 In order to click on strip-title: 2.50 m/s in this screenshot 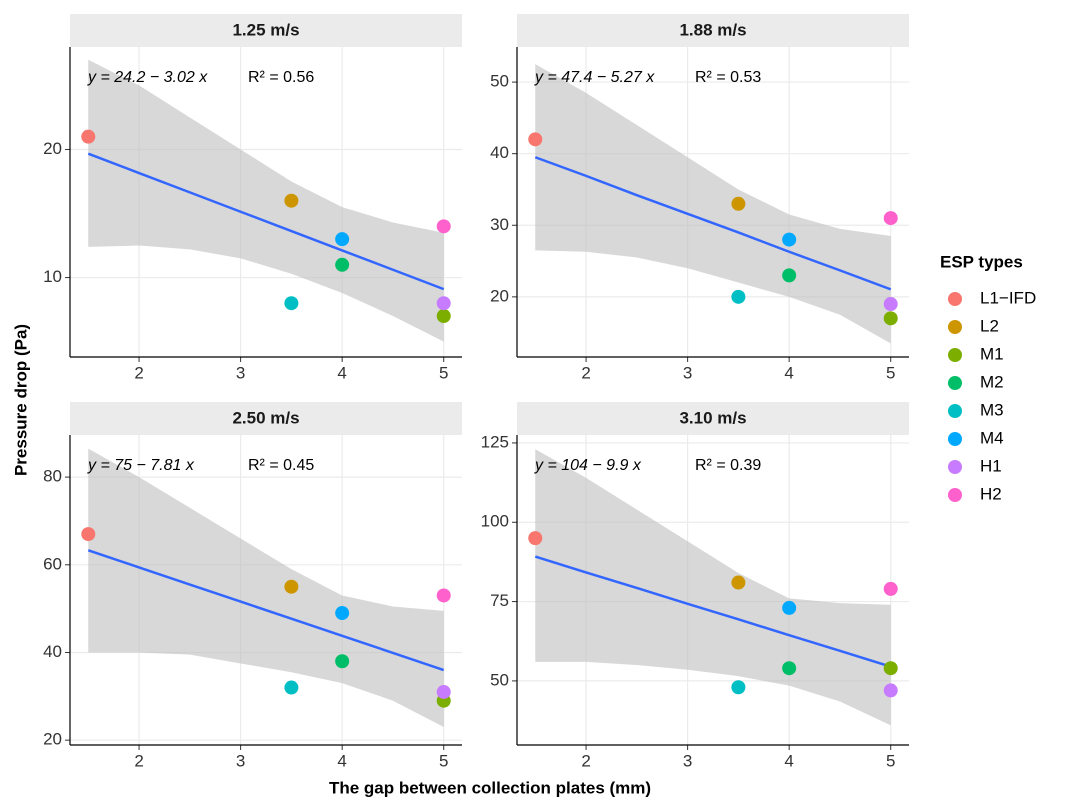, I will do `click(265, 417)`.